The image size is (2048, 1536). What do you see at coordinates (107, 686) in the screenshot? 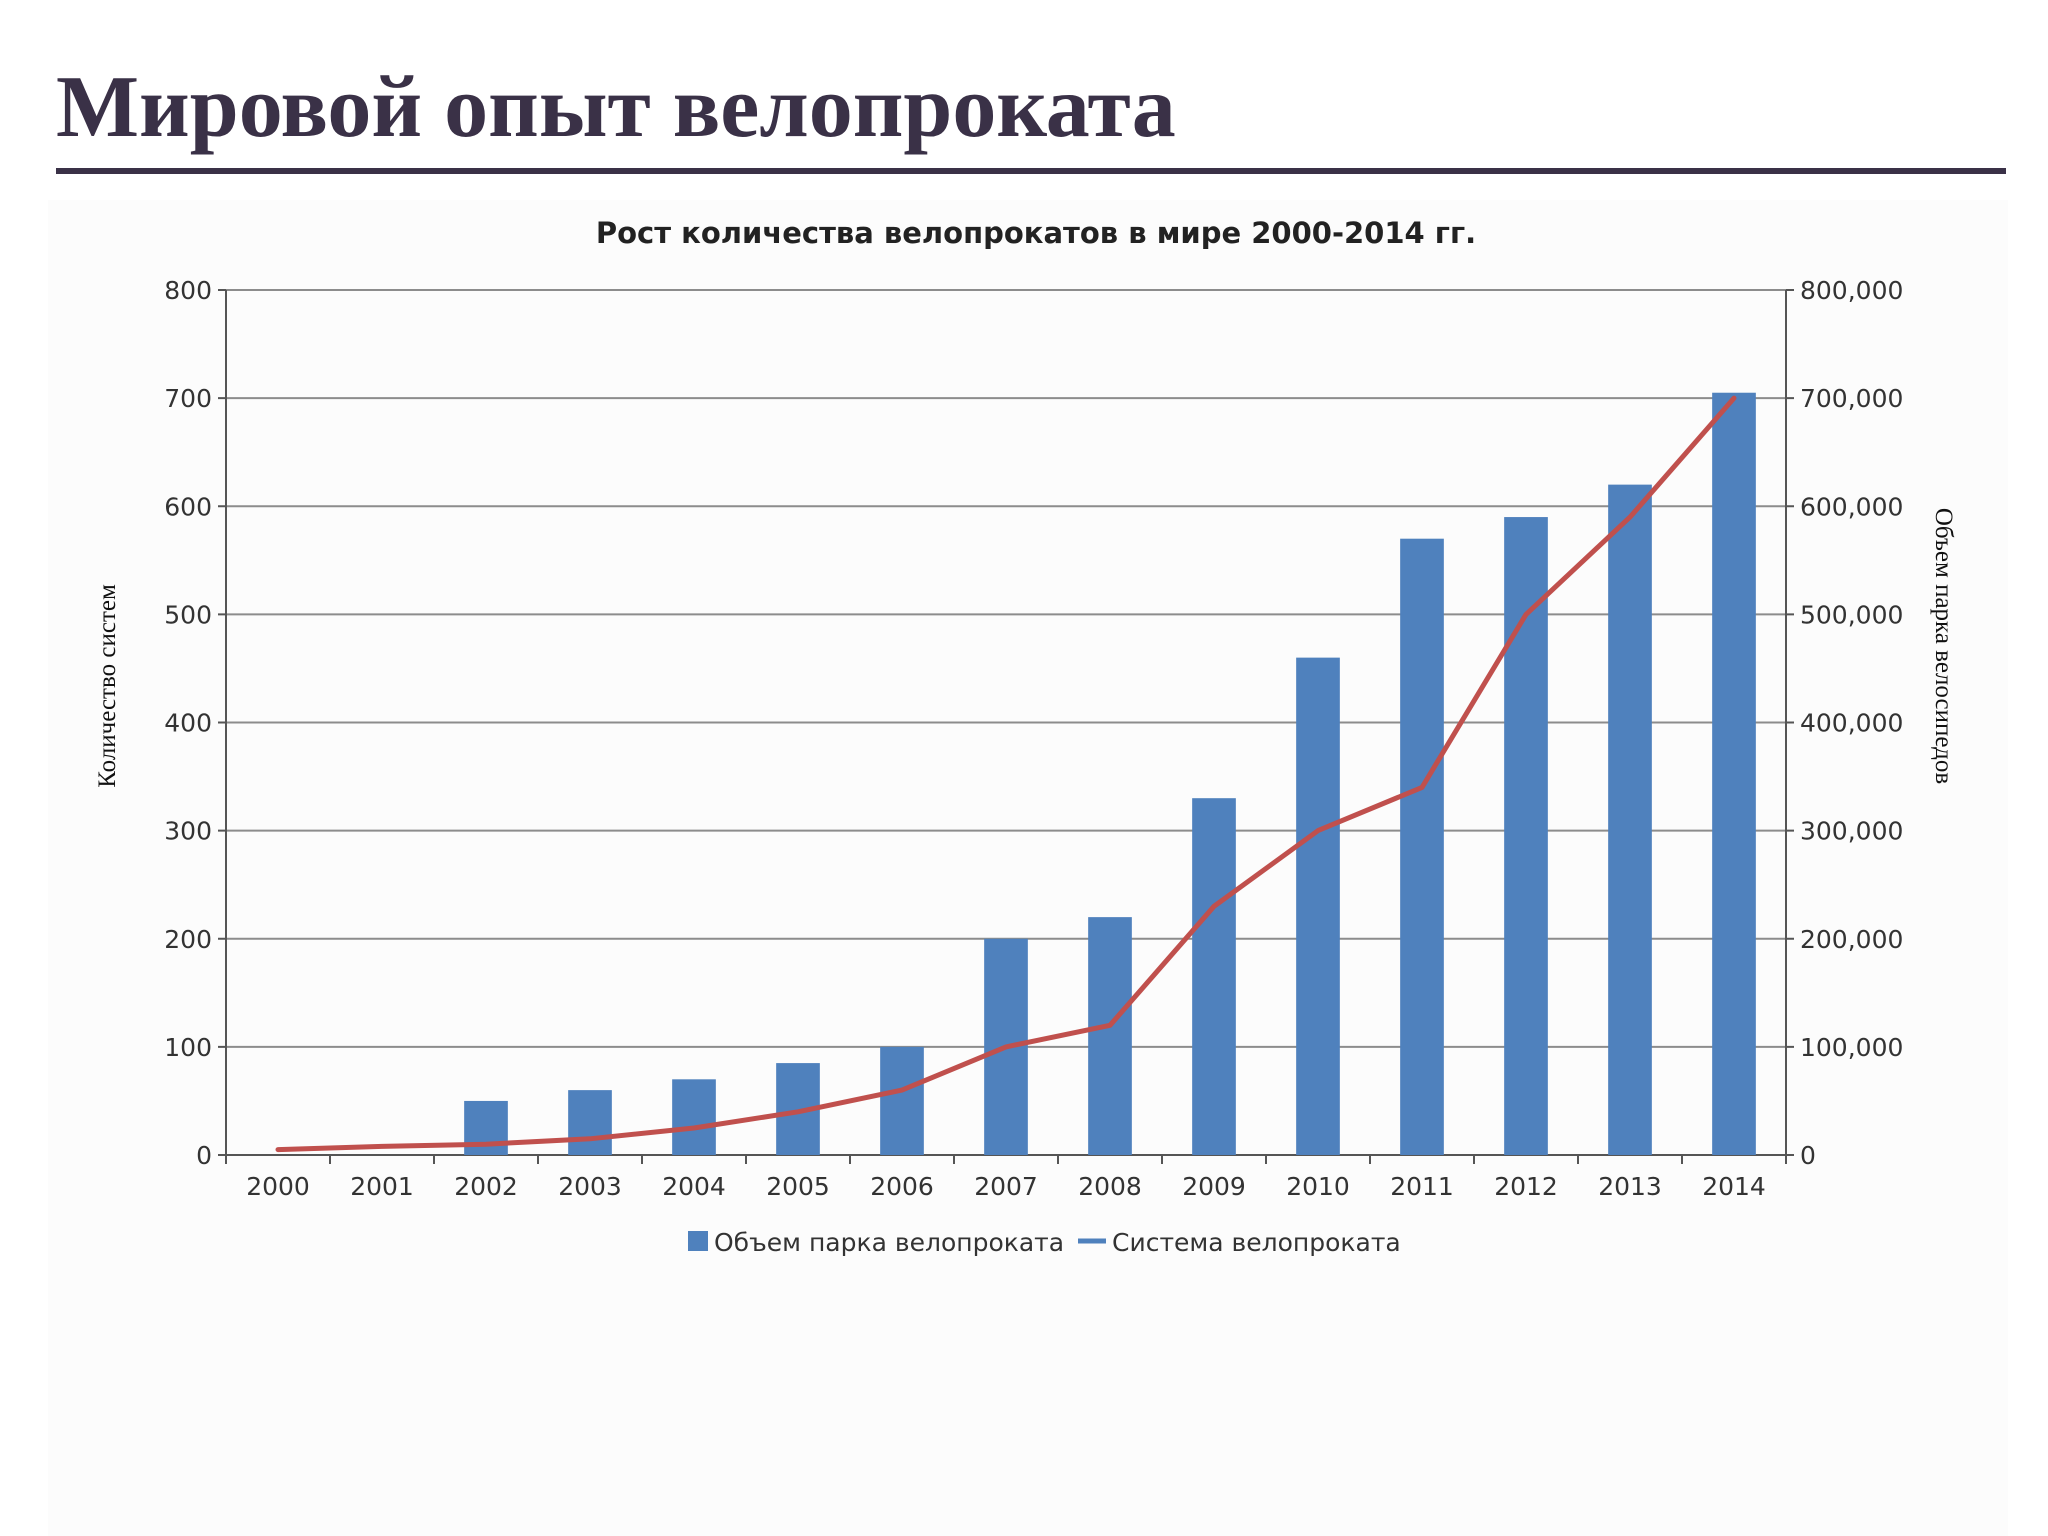
I see `y-axis-title: Количество систем` at bounding box center [107, 686].